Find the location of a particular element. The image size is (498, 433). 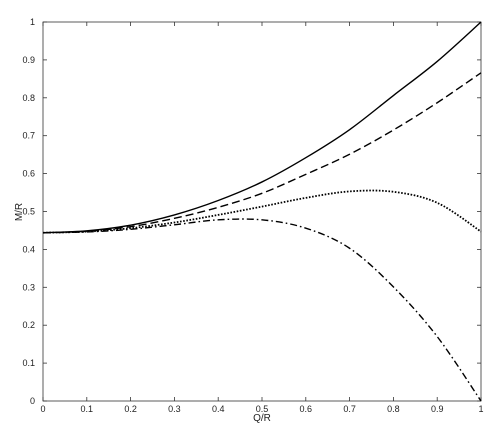

x-tick-label: 0.5 is located at coordinates (262, 409).